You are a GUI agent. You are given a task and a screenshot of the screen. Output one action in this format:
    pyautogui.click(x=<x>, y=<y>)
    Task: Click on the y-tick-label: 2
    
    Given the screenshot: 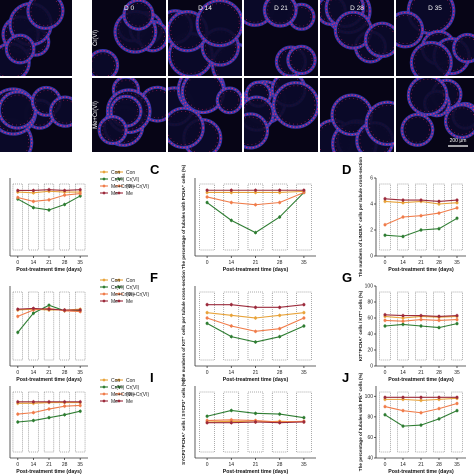 What is the action you would take?
    pyautogui.click(x=371, y=231)
    